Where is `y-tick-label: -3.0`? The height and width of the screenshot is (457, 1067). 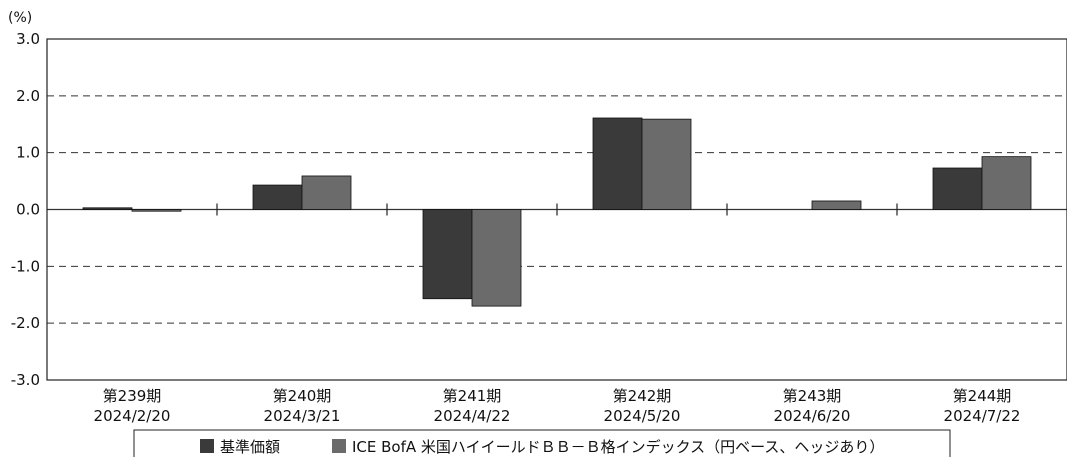 y-tick-label: -3.0 is located at coordinates (25, 380).